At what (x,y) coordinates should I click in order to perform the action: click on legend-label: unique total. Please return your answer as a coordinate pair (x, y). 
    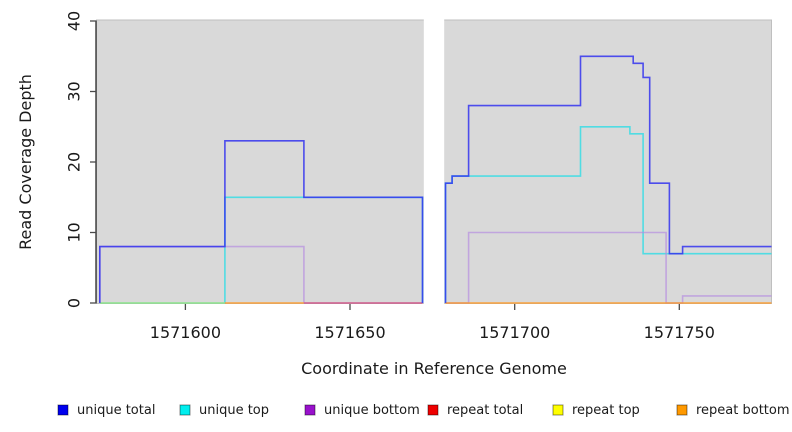
    Looking at the image, I should click on (116, 410).